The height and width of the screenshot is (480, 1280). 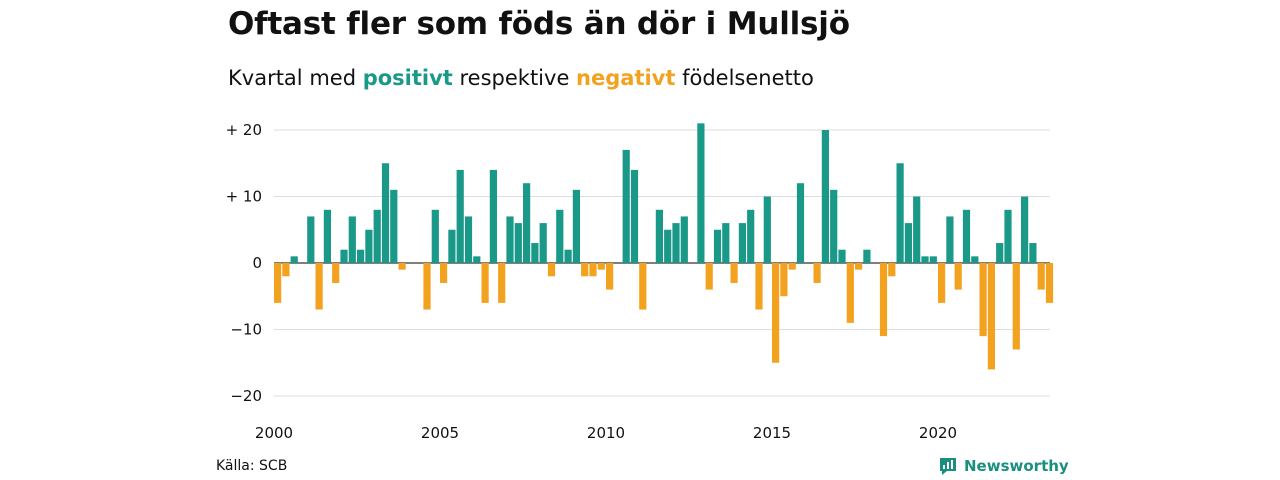 I want to click on newsworthy-logo-icon, so click(x=948, y=466).